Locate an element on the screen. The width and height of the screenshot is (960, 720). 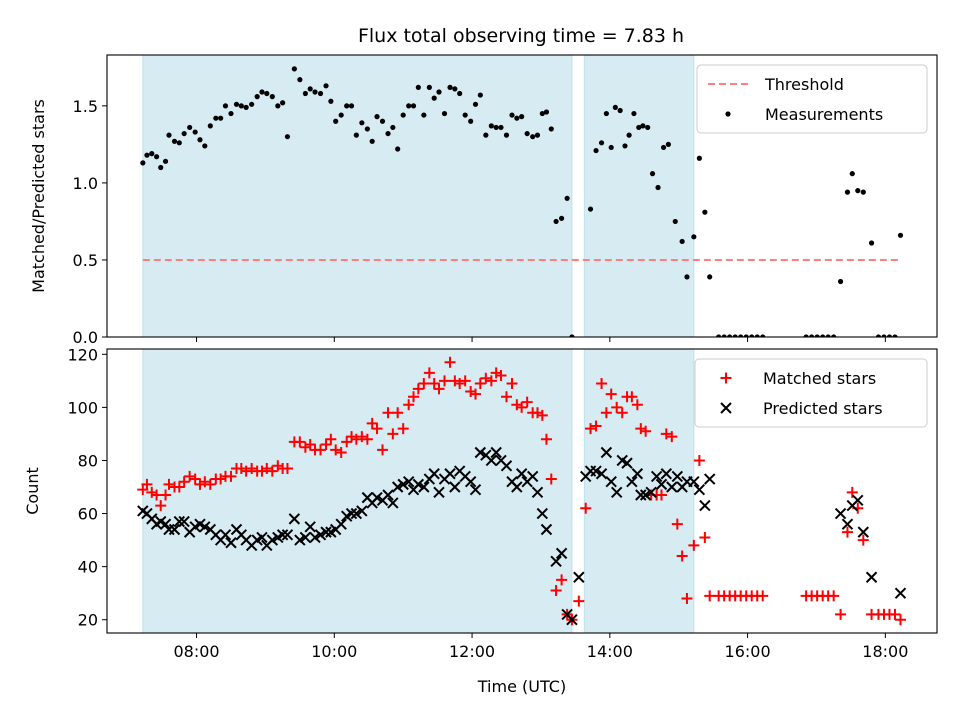
legend-frame is located at coordinates (812, 99).